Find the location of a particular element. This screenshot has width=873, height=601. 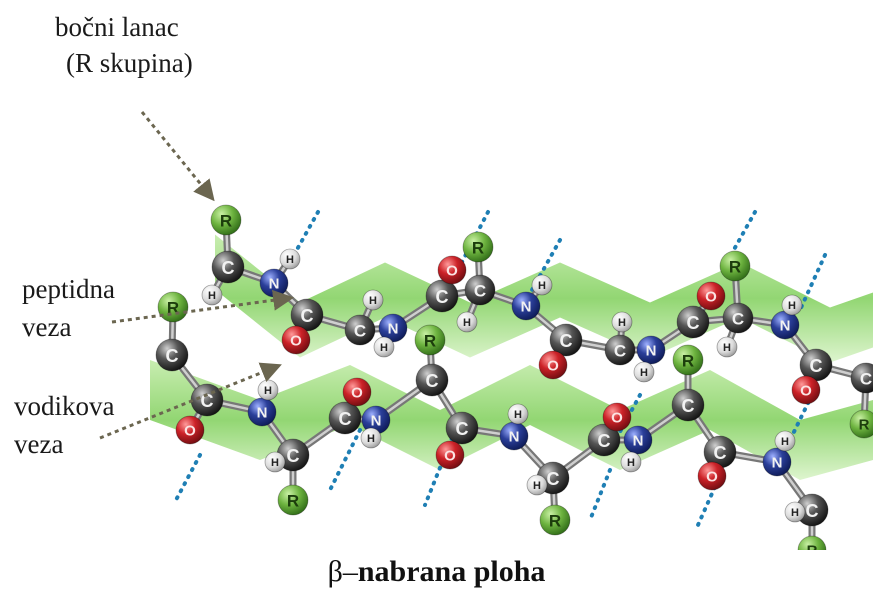

label-arrows is located at coordinates (197, 275).